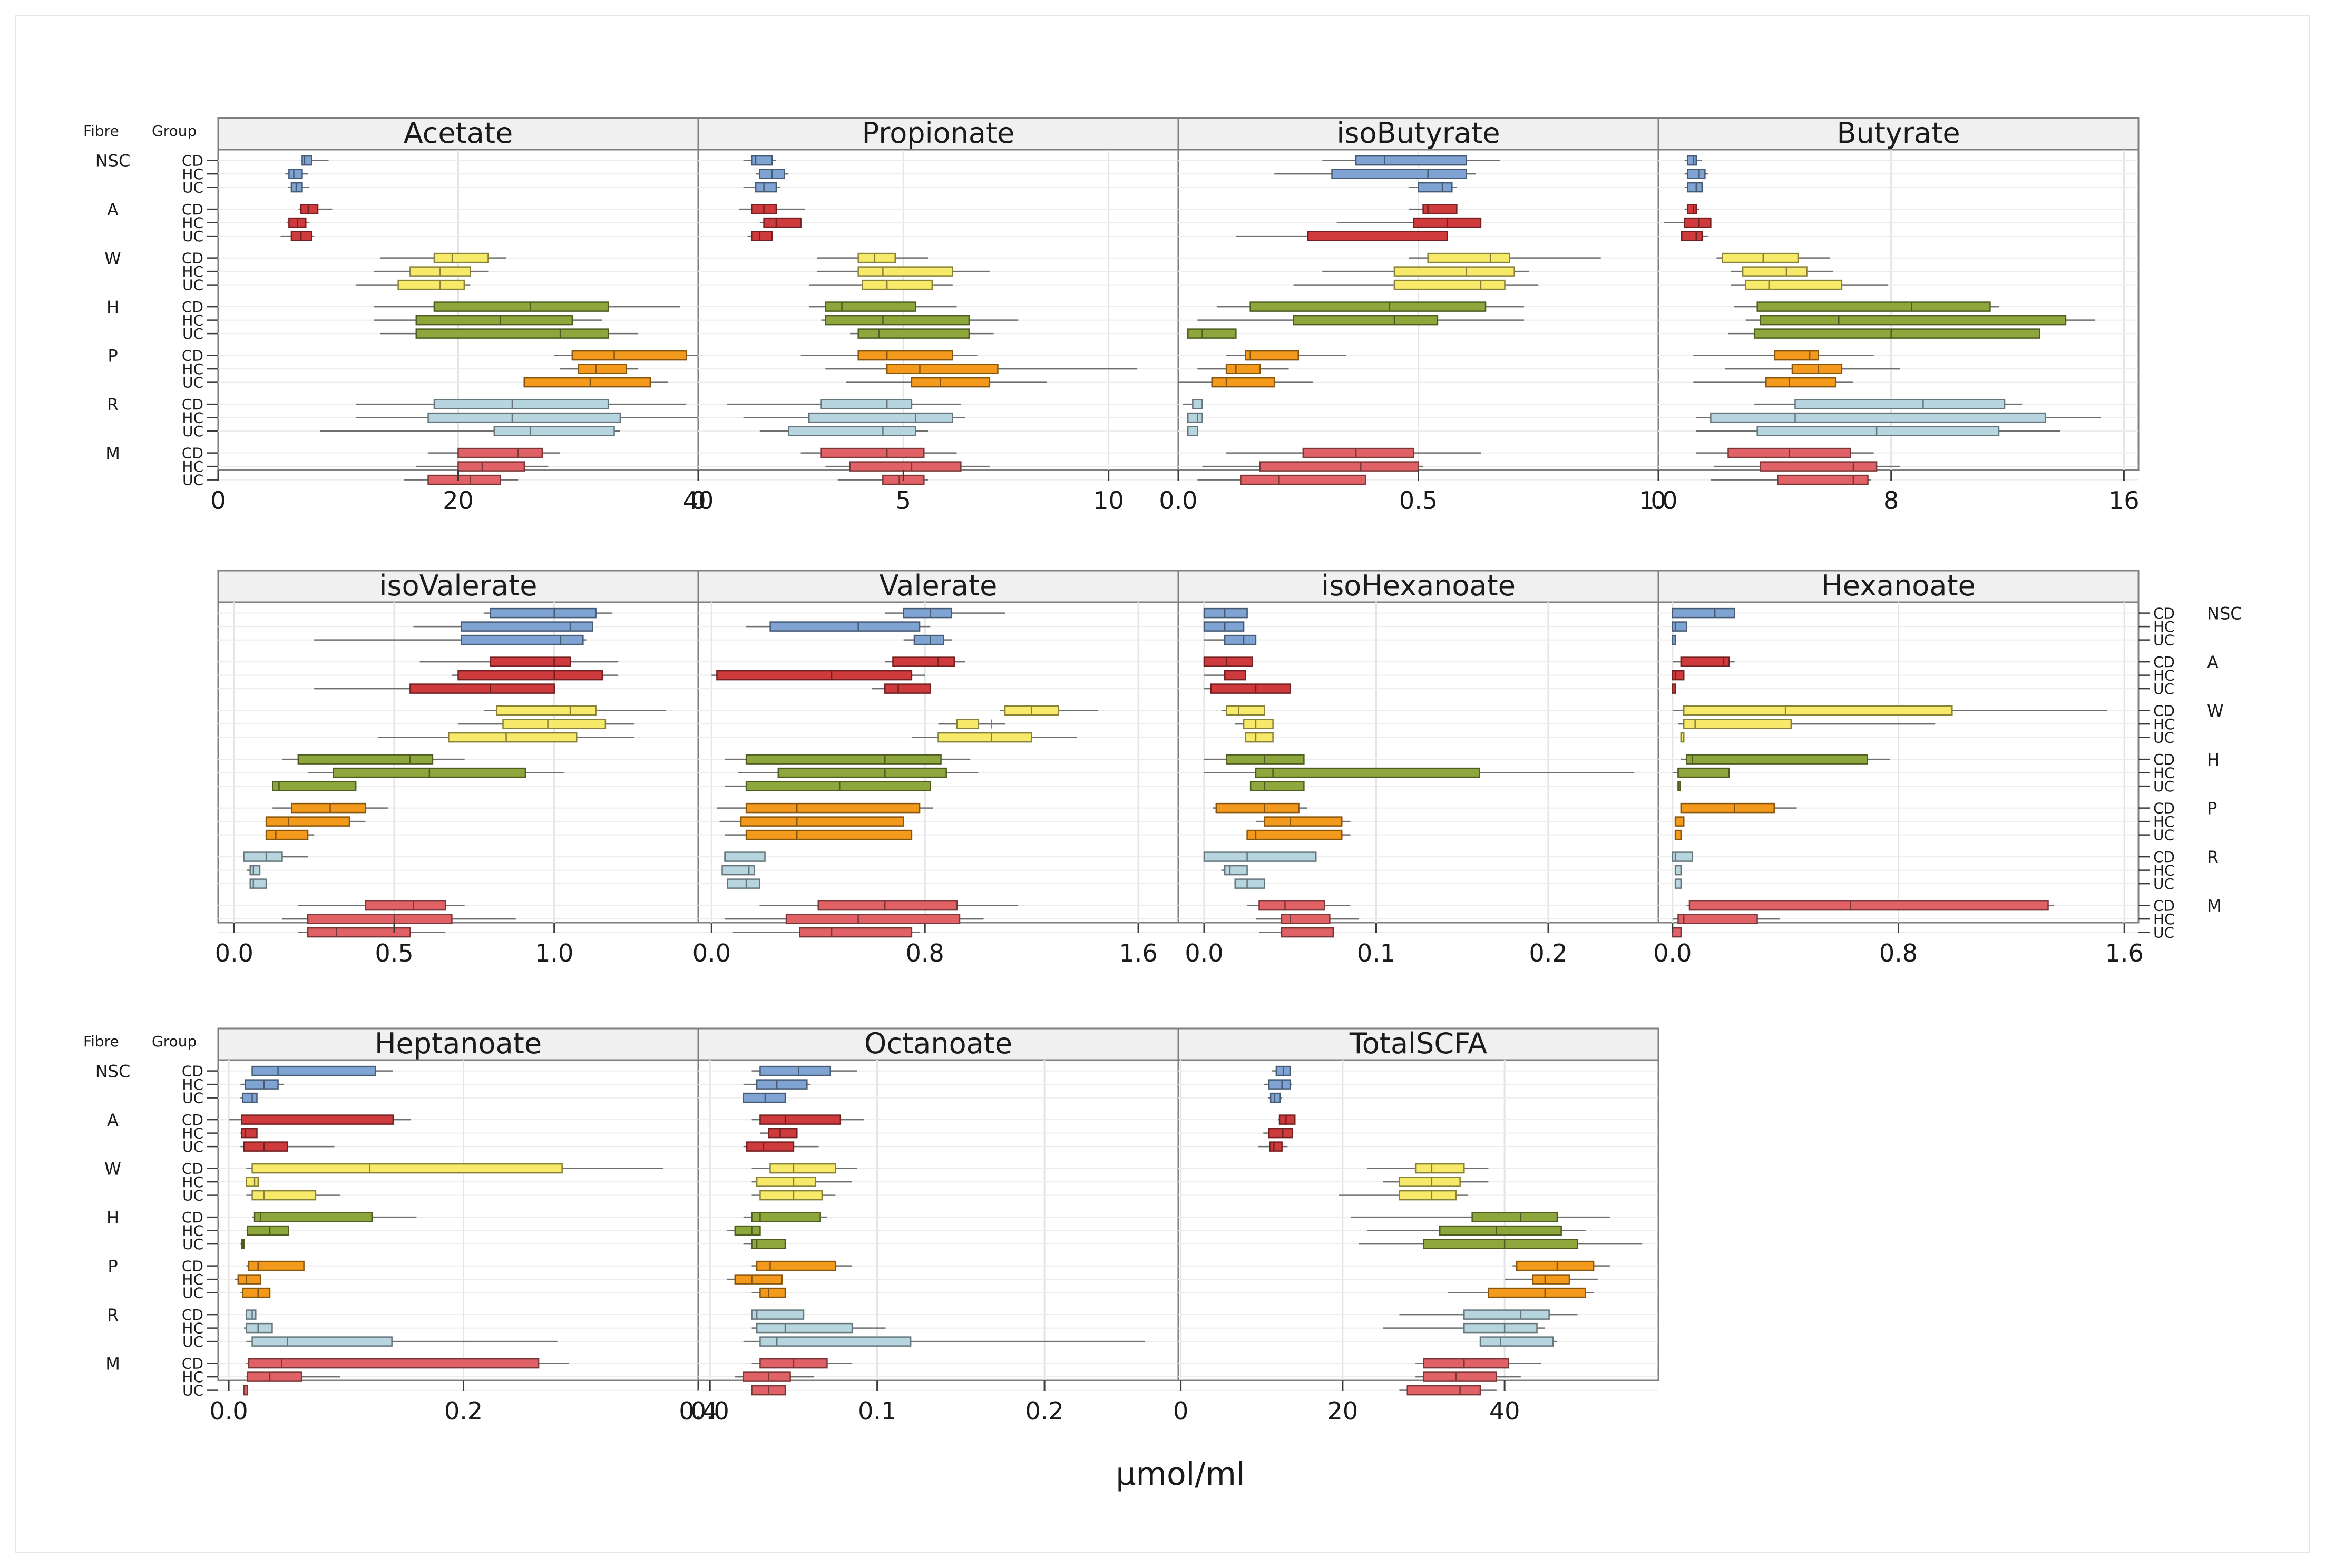 The image size is (2325, 1568). I want to click on x-tick-label: 0.5, so click(1418, 500).